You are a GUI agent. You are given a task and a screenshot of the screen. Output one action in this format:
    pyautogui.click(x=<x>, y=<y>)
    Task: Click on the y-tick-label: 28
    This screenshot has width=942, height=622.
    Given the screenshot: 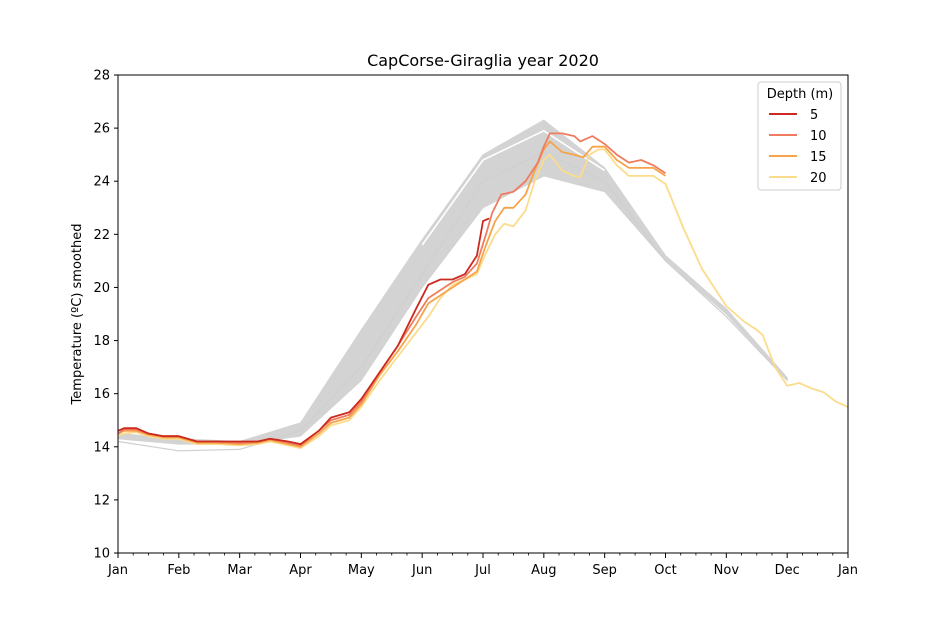 What is the action you would take?
    pyautogui.click(x=101, y=76)
    